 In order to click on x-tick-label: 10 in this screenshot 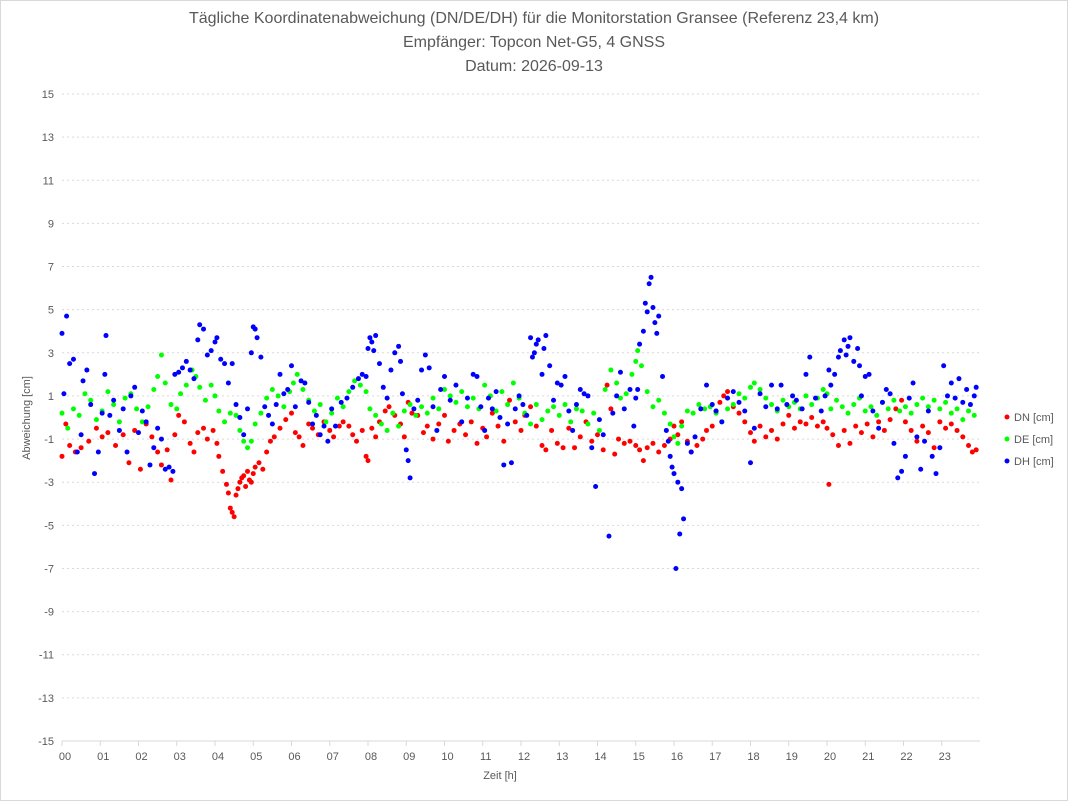, I will do `click(447, 757)`.